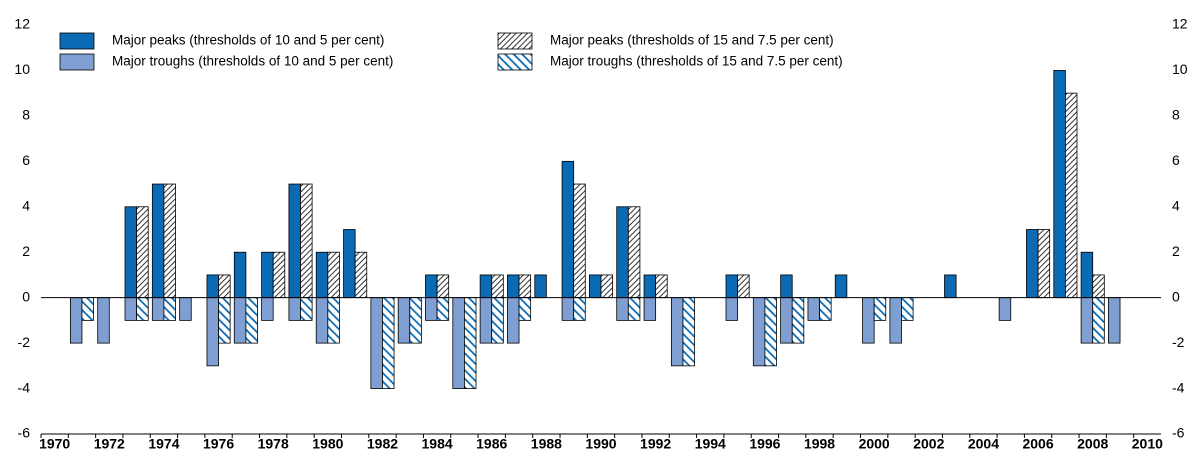  I want to click on x-tick-label: 1970, so click(54, 444).